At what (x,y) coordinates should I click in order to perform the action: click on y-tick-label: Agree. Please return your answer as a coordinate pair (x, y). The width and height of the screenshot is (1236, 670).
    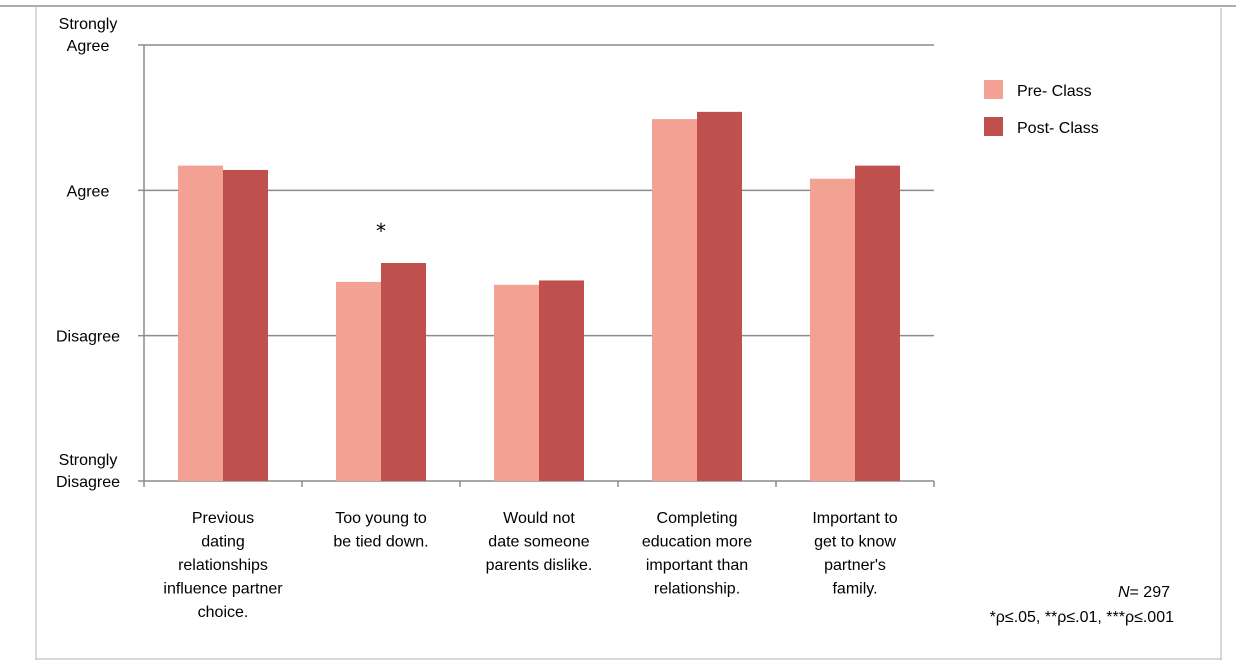
    Looking at the image, I should click on (88, 191).